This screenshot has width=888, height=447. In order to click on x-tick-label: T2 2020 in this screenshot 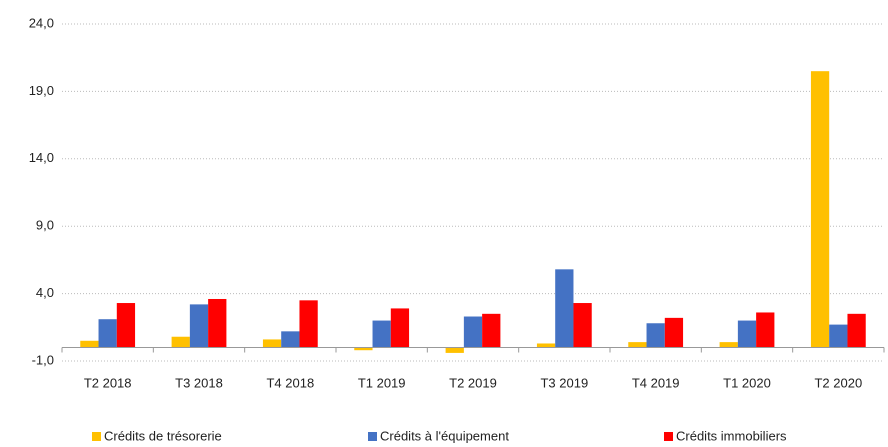, I will do `click(838, 382)`.